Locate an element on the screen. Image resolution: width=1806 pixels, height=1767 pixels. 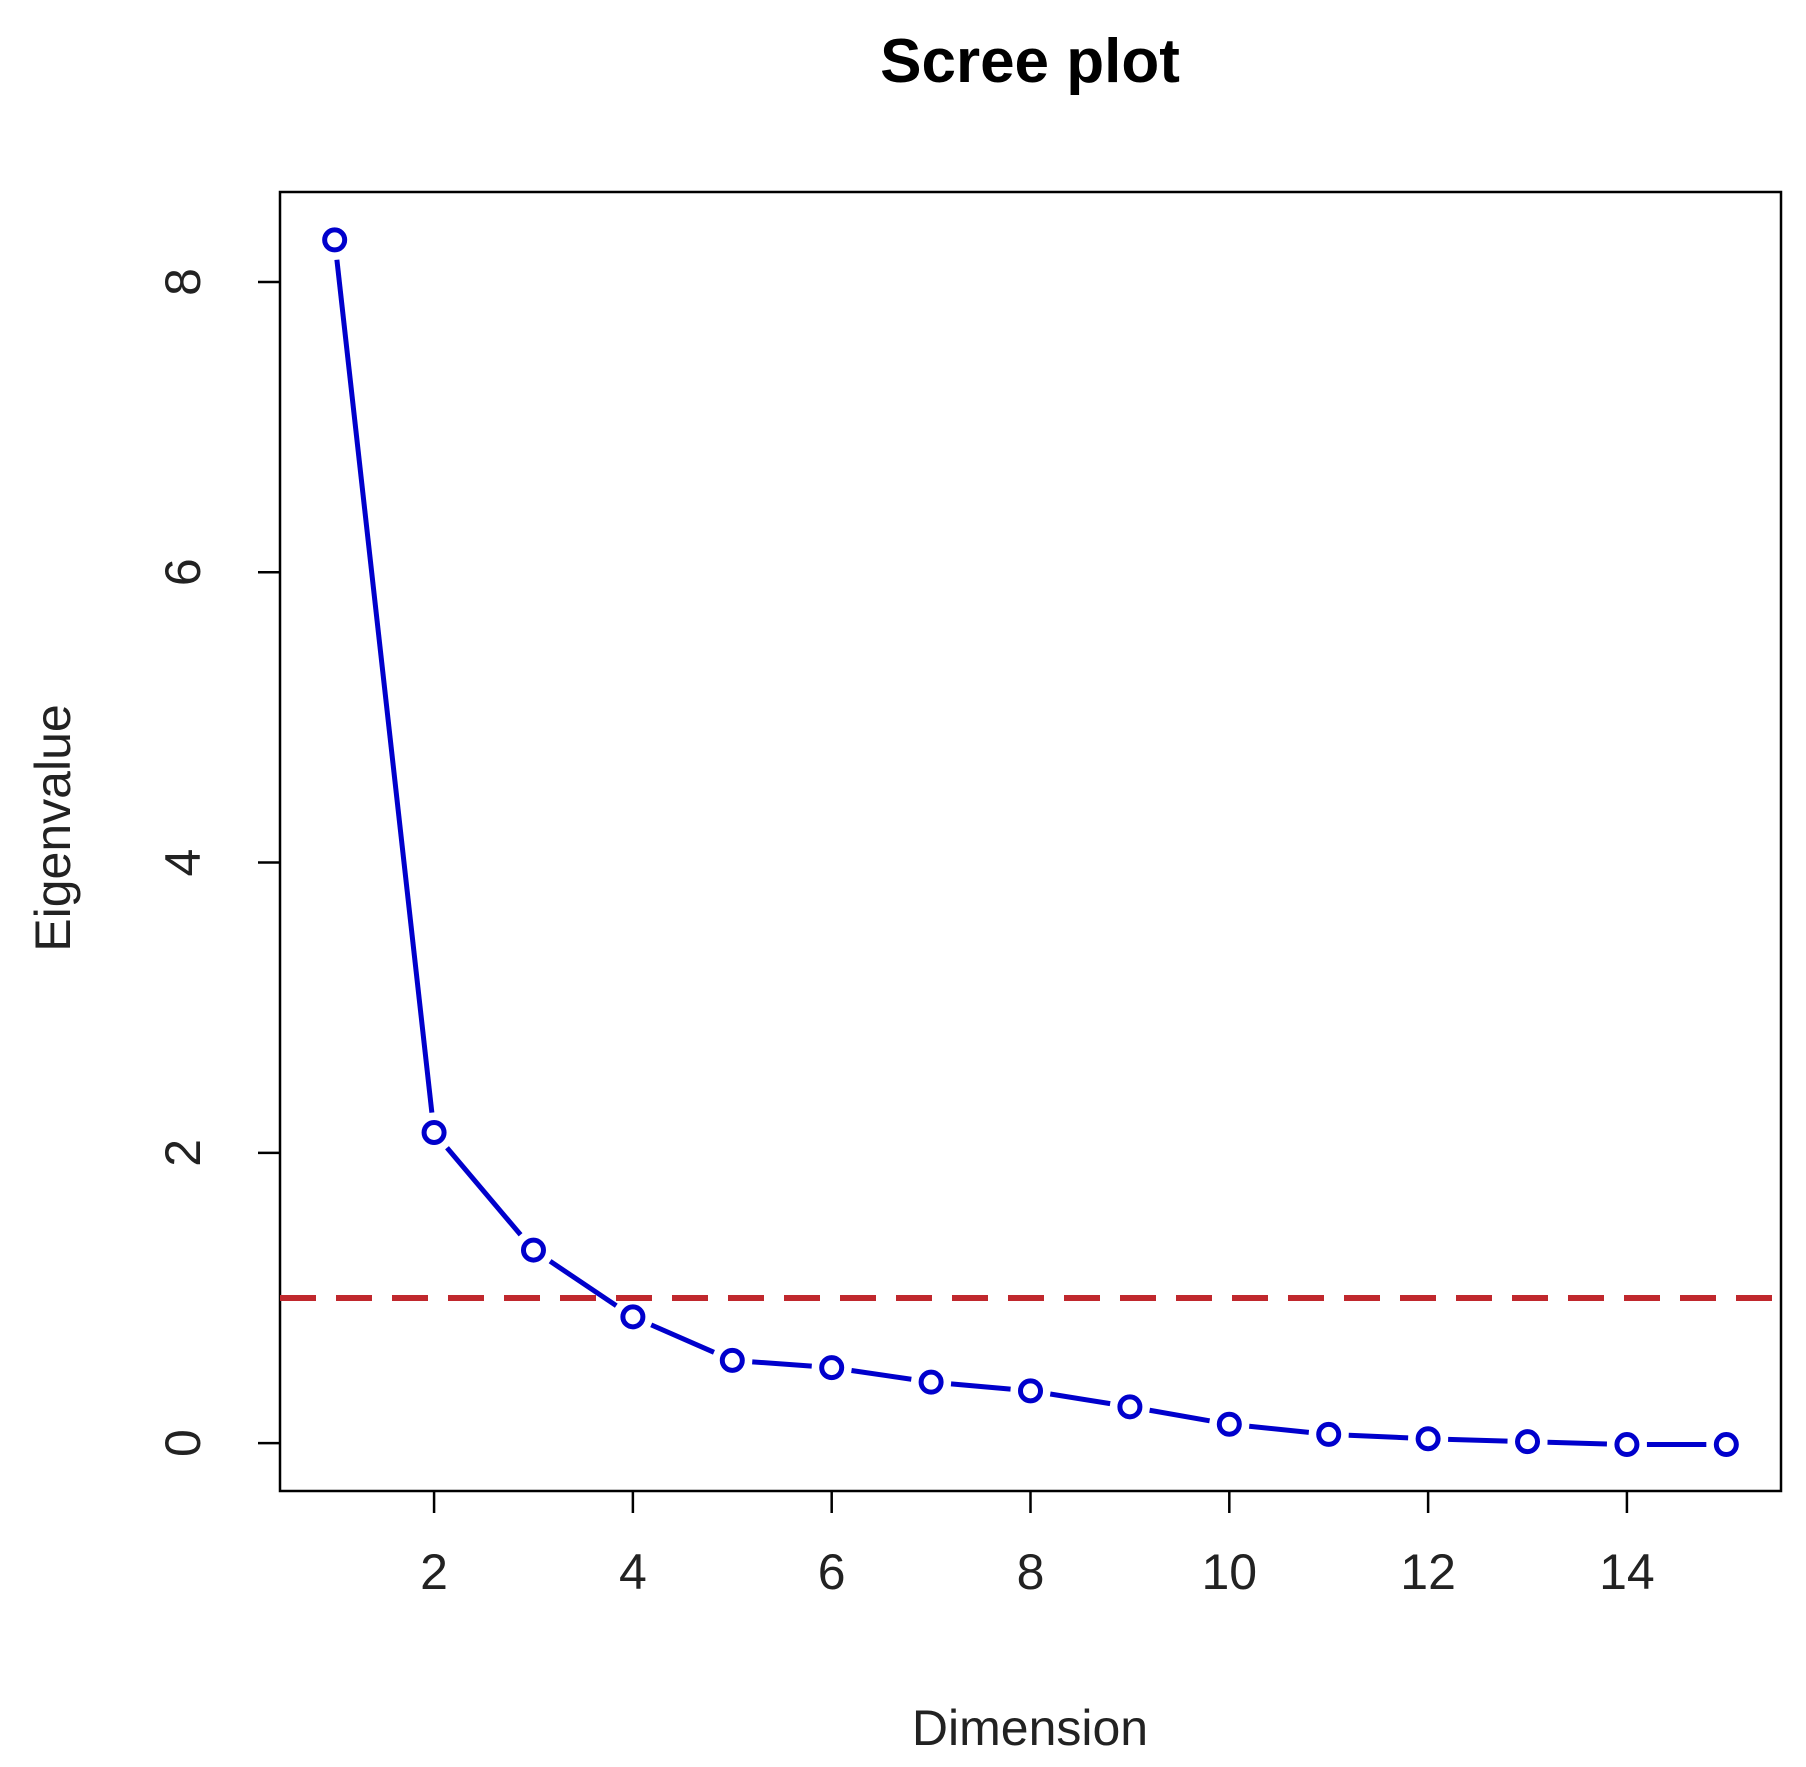
x-tick-label: 6 is located at coordinates (832, 1572).